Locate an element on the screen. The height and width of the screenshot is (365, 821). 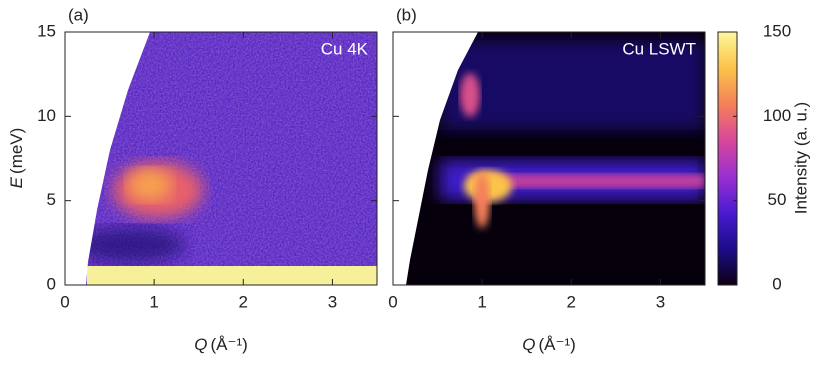
colorbar-tick-label: 50 is located at coordinates (777, 199).